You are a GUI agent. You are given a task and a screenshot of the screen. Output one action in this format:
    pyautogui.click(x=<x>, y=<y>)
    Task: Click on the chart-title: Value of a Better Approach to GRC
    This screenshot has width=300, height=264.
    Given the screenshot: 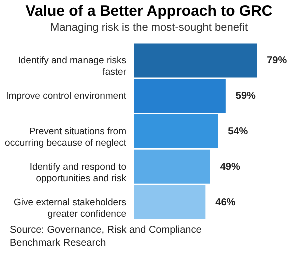 What is the action you would take?
    pyautogui.click(x=149, y=11)
    